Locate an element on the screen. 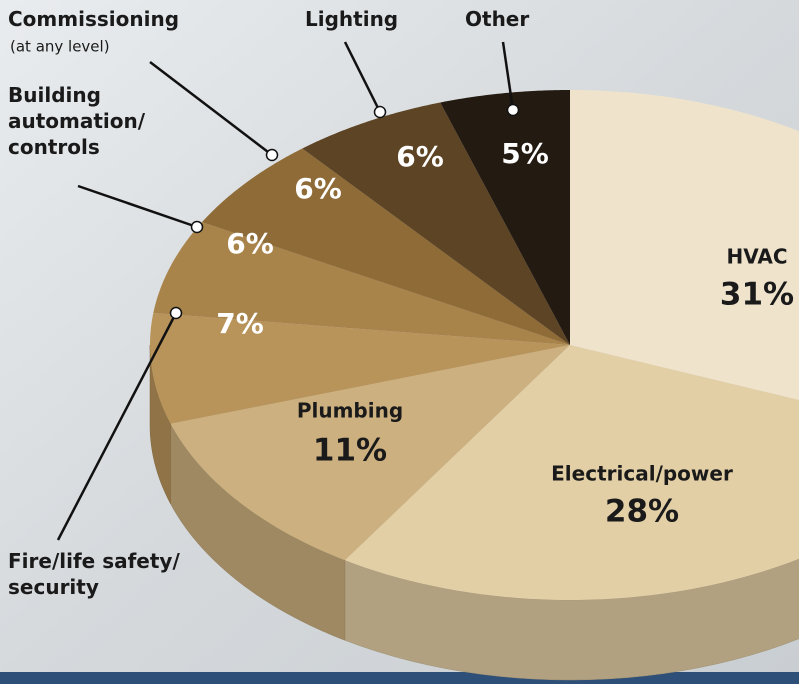 Image resolution: width=799 pixels, height=684 pixels. category-label: Other is located at coordinates (497, 19).